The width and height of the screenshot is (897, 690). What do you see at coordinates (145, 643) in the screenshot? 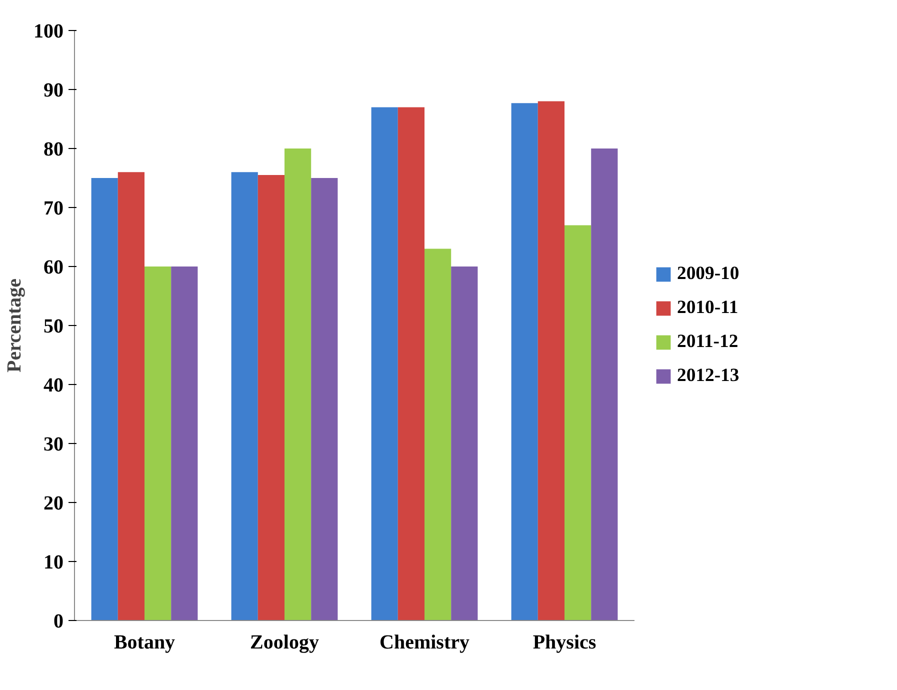
I see `x-tick-label: Botany` at bounding box center [145, 643].